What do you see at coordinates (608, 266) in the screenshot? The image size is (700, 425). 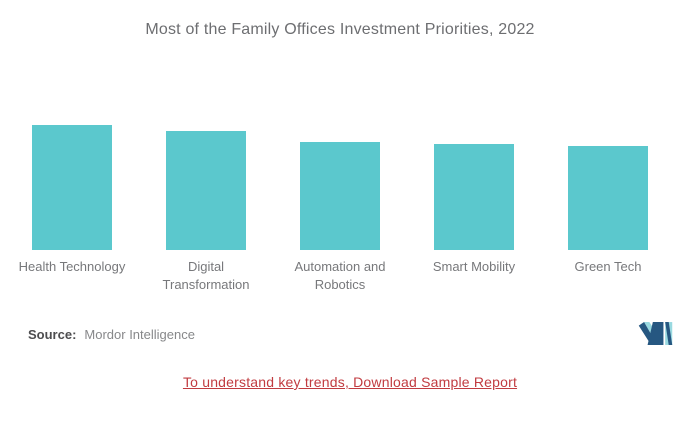 I see `bar-label: Green Tech` at bounding box center [608, 266].